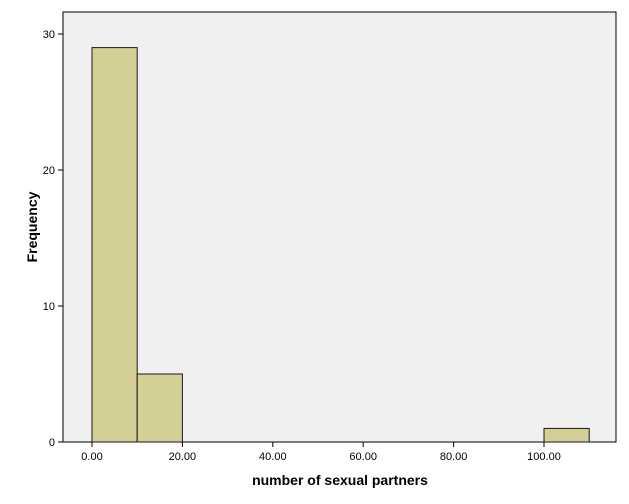 This screenshot has width=629, height=504. Describe the element at coordinates (91, 457) in the screenshot. I see `x-tick-label: 0.00` at that location.